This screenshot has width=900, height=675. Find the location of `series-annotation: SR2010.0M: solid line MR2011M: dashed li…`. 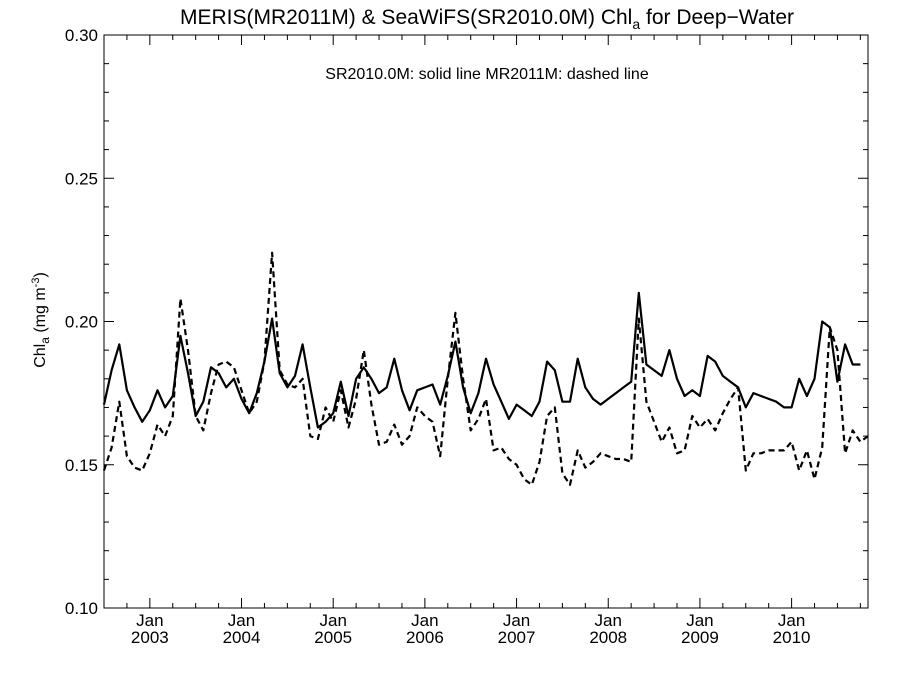

series-annotation: SR2010.0M: solid line MR2011M: dashed li… is located at coordinates (487, 74).